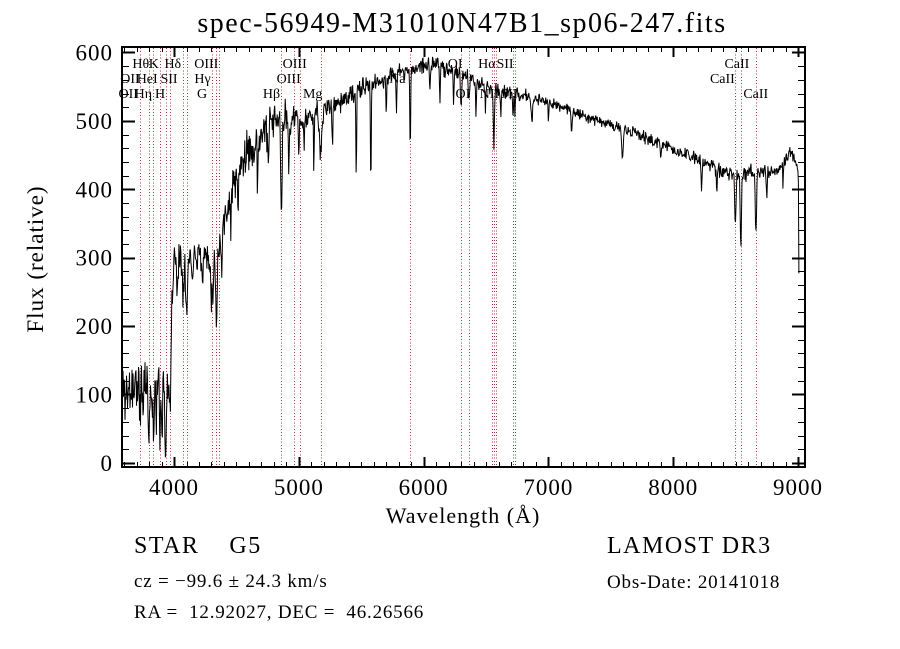 The image size is (900, 649). What do you see at coordinates (673, 487) in the screenshot?
I see `x-tick-label: 8000` at bounding box center [673, 487].